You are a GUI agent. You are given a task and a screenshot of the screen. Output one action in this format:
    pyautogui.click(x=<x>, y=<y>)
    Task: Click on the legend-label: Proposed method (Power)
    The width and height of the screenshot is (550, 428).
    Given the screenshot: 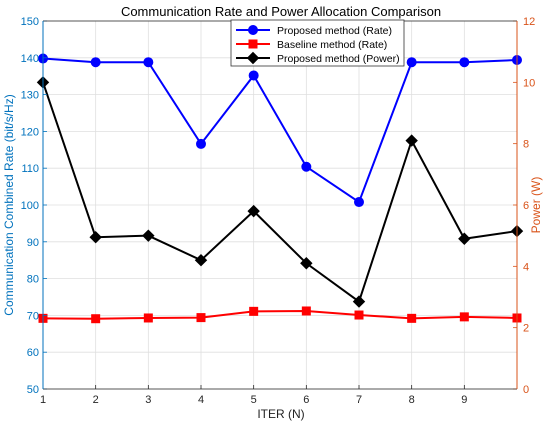 What is the action you would take?
    pyautogui.click(x=338, y=59)
    